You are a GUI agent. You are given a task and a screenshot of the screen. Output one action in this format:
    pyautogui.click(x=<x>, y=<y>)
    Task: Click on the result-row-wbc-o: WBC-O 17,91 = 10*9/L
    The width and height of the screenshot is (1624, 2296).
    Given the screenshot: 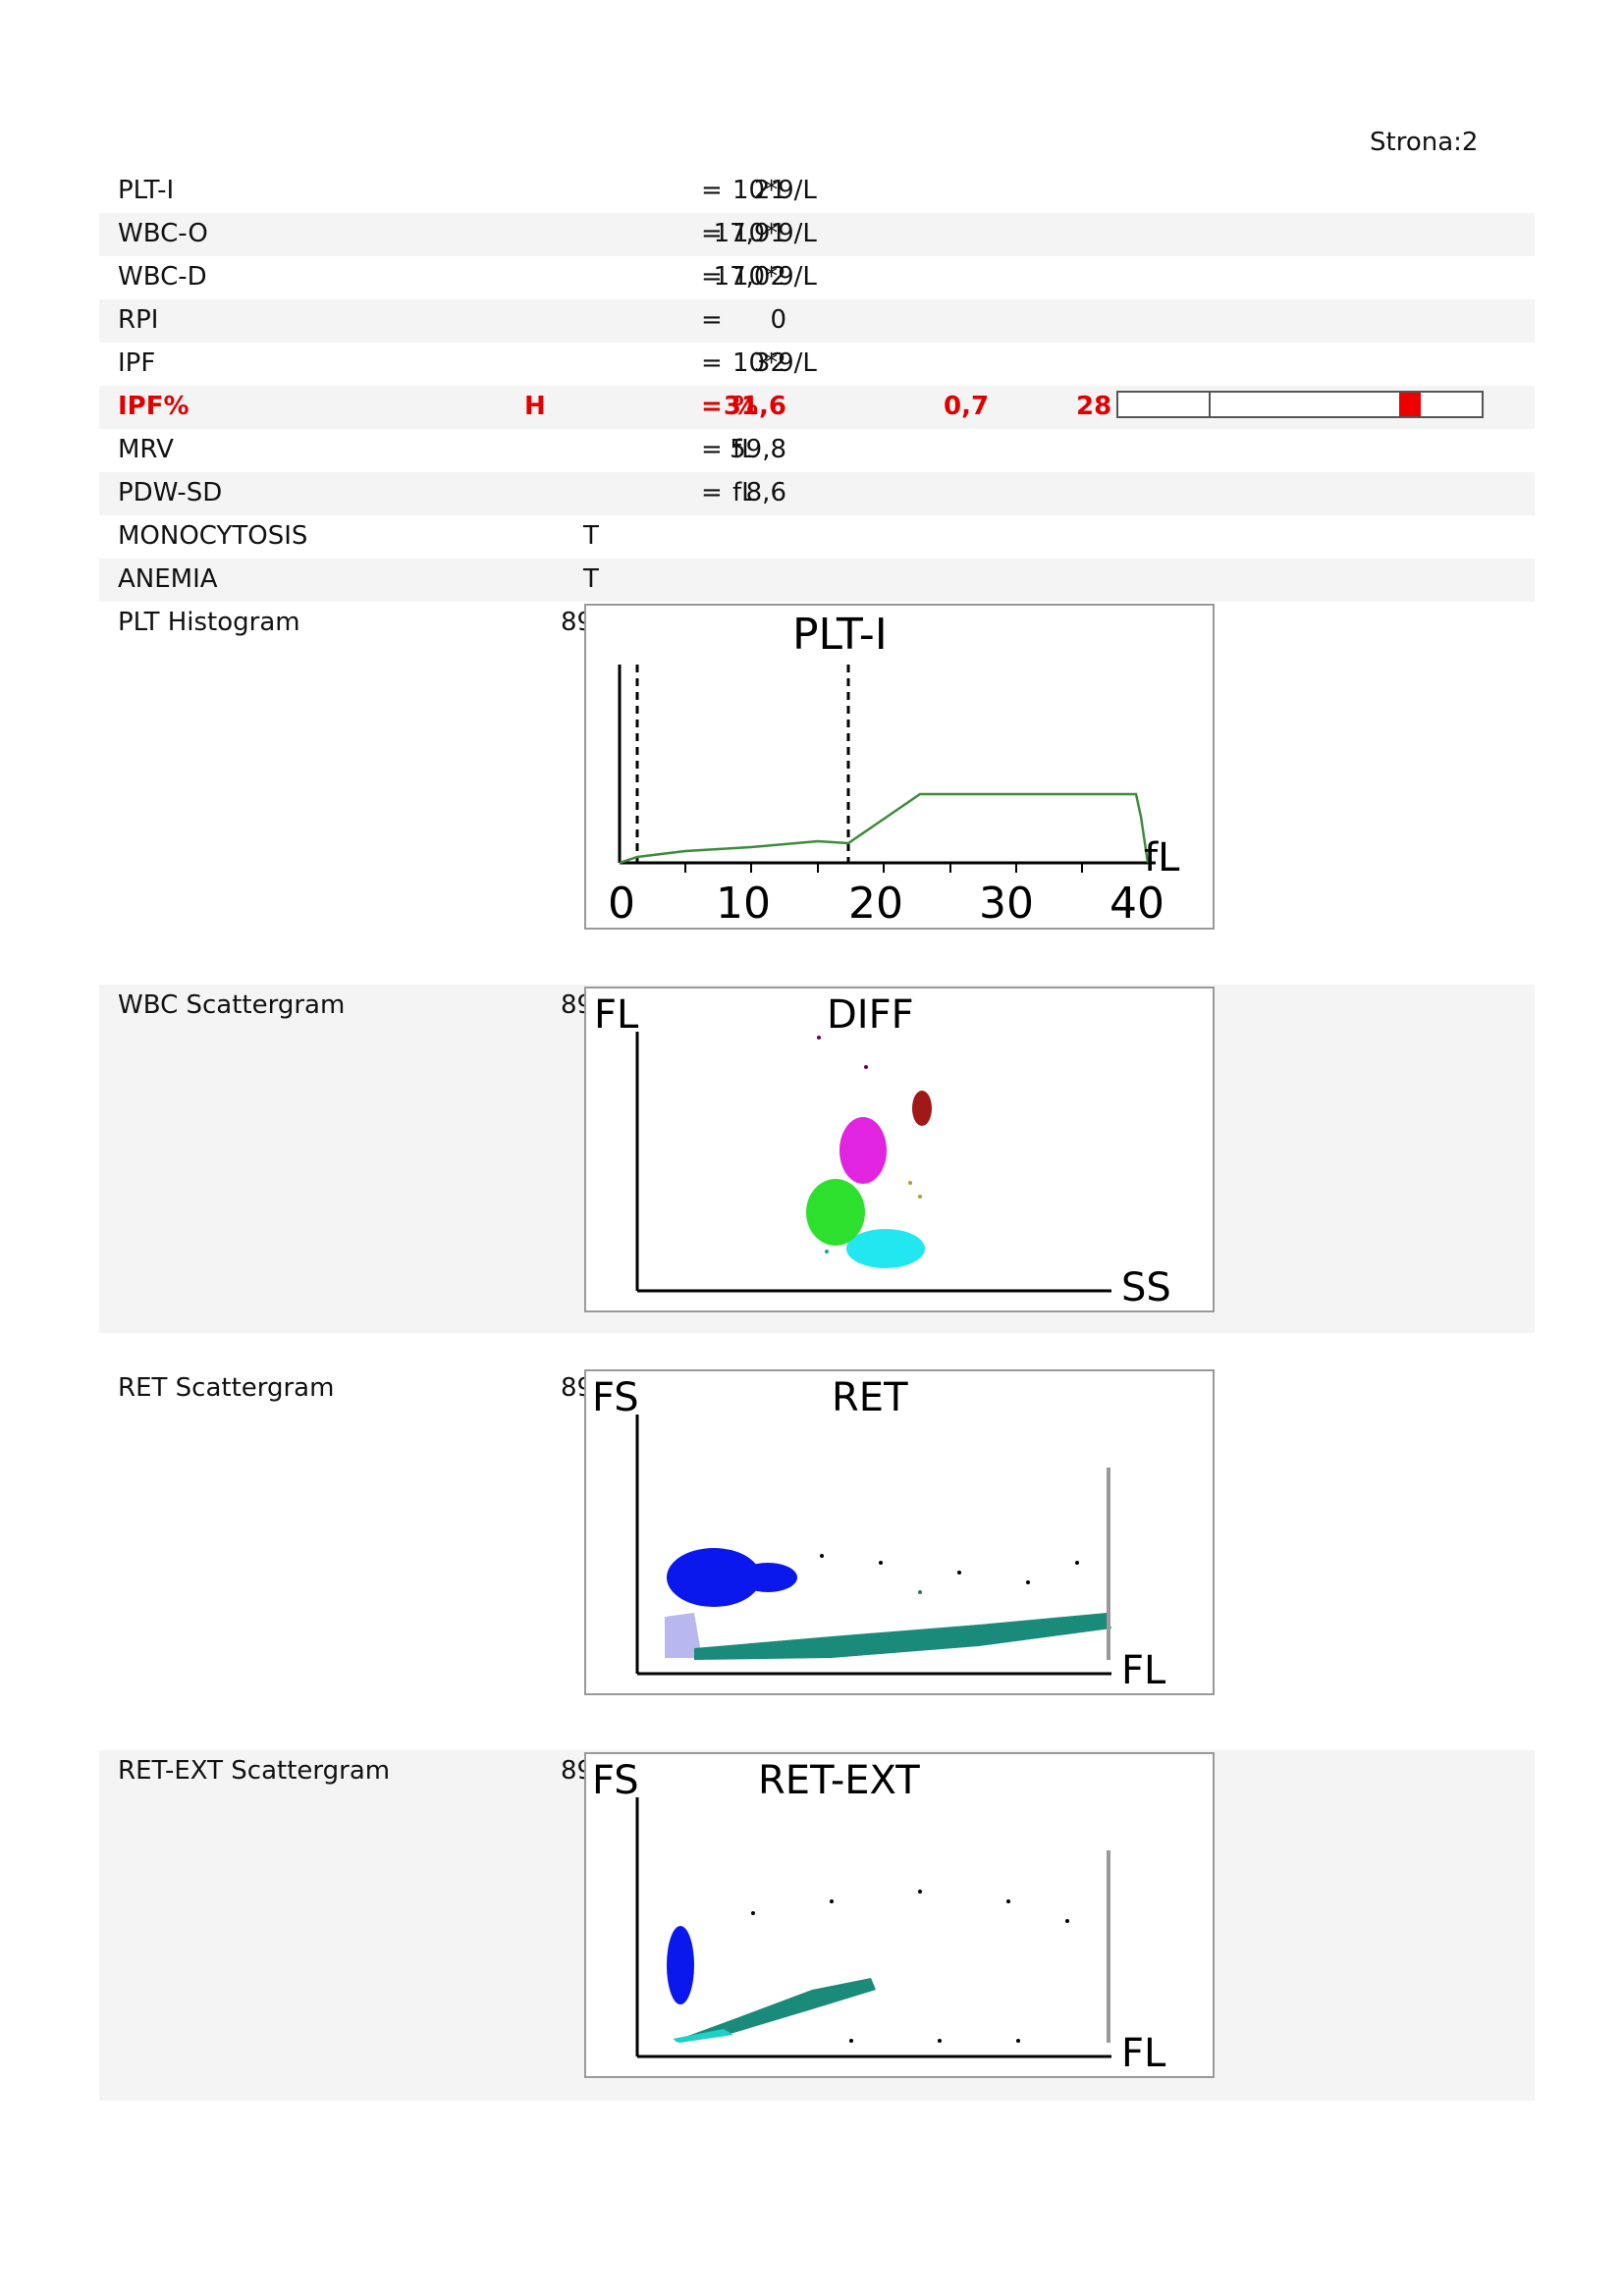 What is the action you would take?
    pyautogui.click(x=817, y=234)
    